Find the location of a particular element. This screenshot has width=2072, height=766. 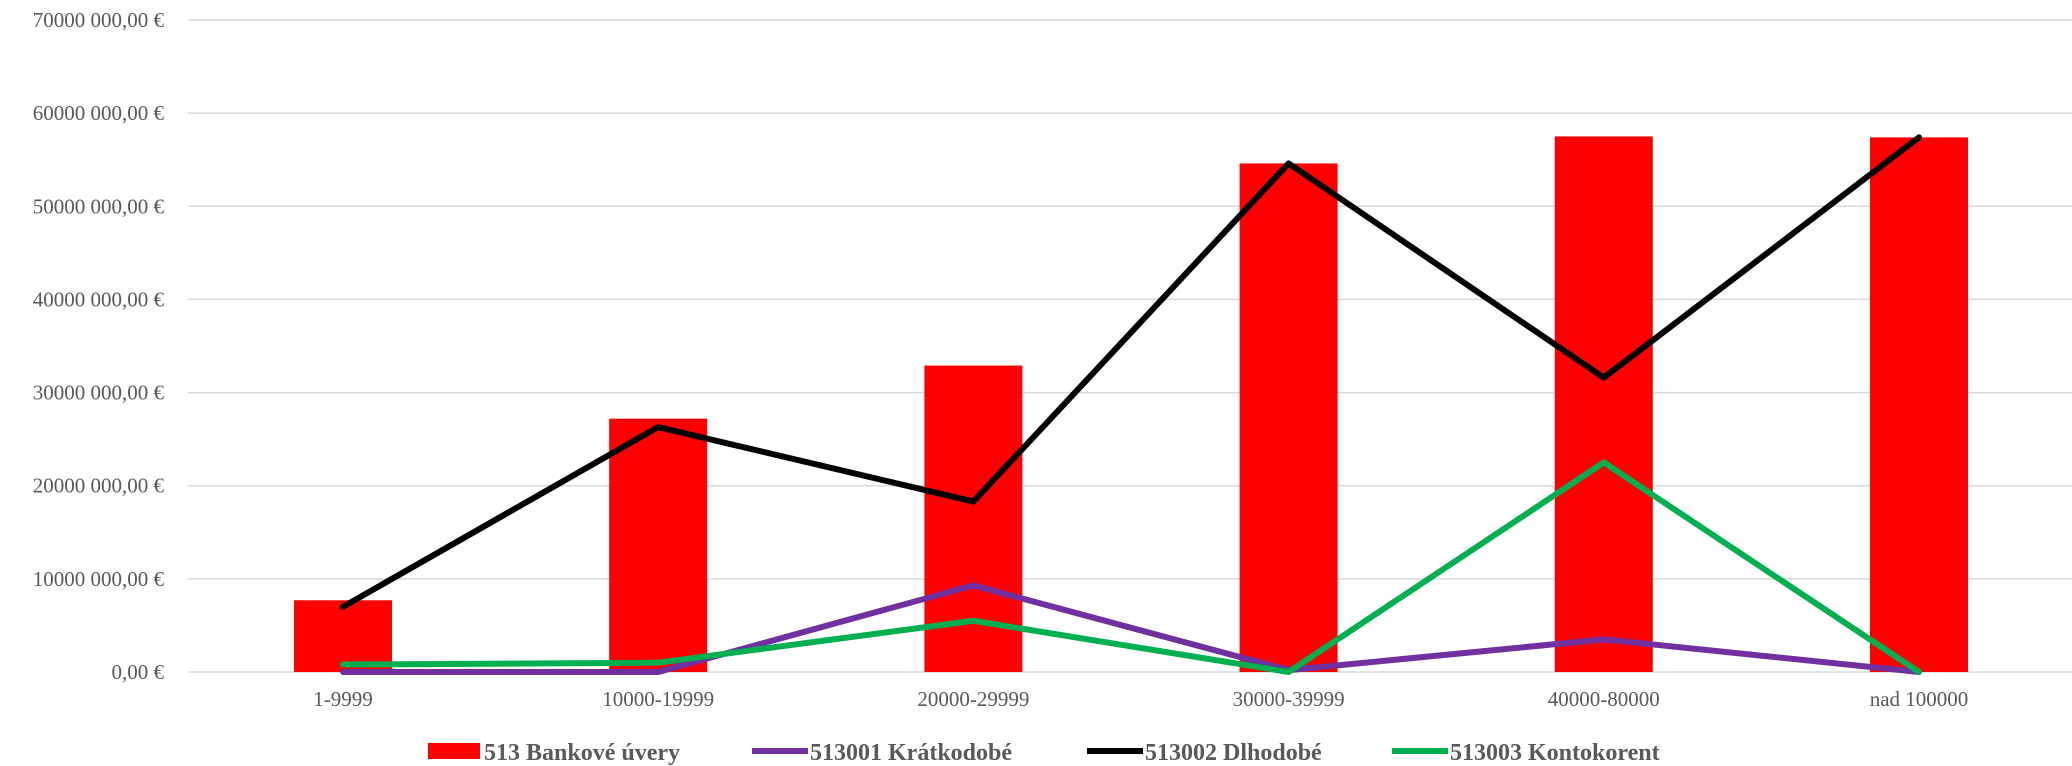

x-tick-label: 10000-19999 is located at coordinates (658, 699).